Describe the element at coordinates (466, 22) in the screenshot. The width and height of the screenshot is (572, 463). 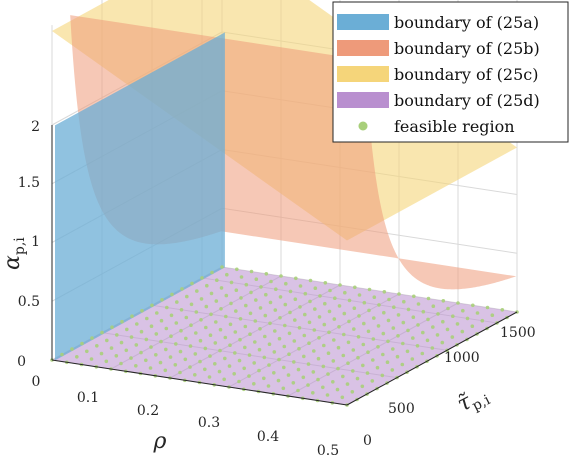
I see `legend-label-25a: boundary of (25a)` at that location.